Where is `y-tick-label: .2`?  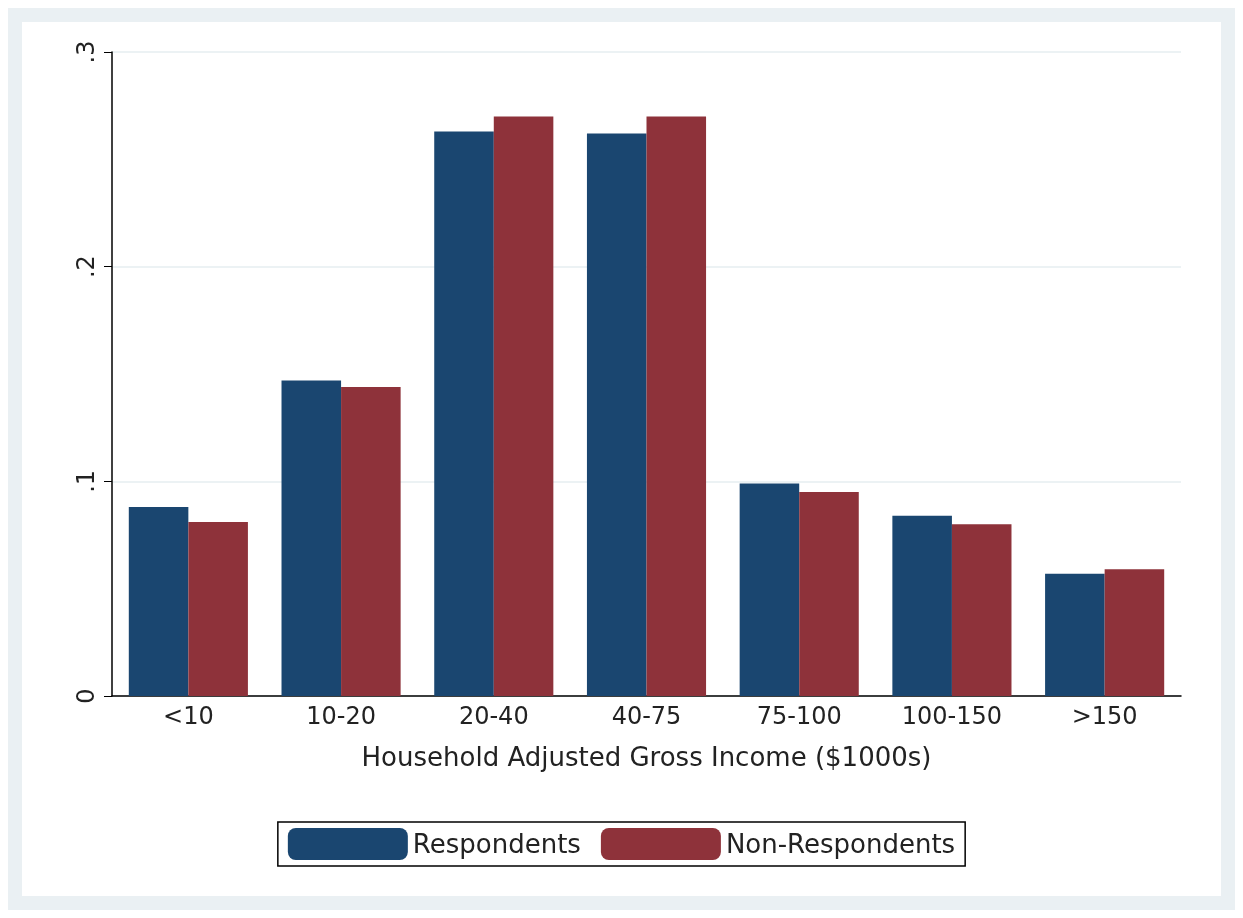
y-tick-label: .2 is located at coordinates (86, 267).